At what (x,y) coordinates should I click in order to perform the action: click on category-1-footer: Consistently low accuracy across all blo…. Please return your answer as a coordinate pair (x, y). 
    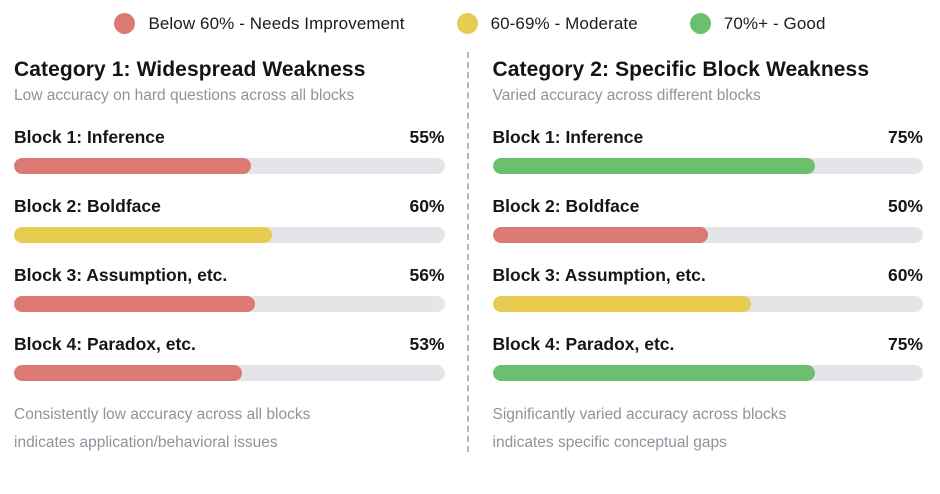
    Looking at the image, I should click on (229, 429).